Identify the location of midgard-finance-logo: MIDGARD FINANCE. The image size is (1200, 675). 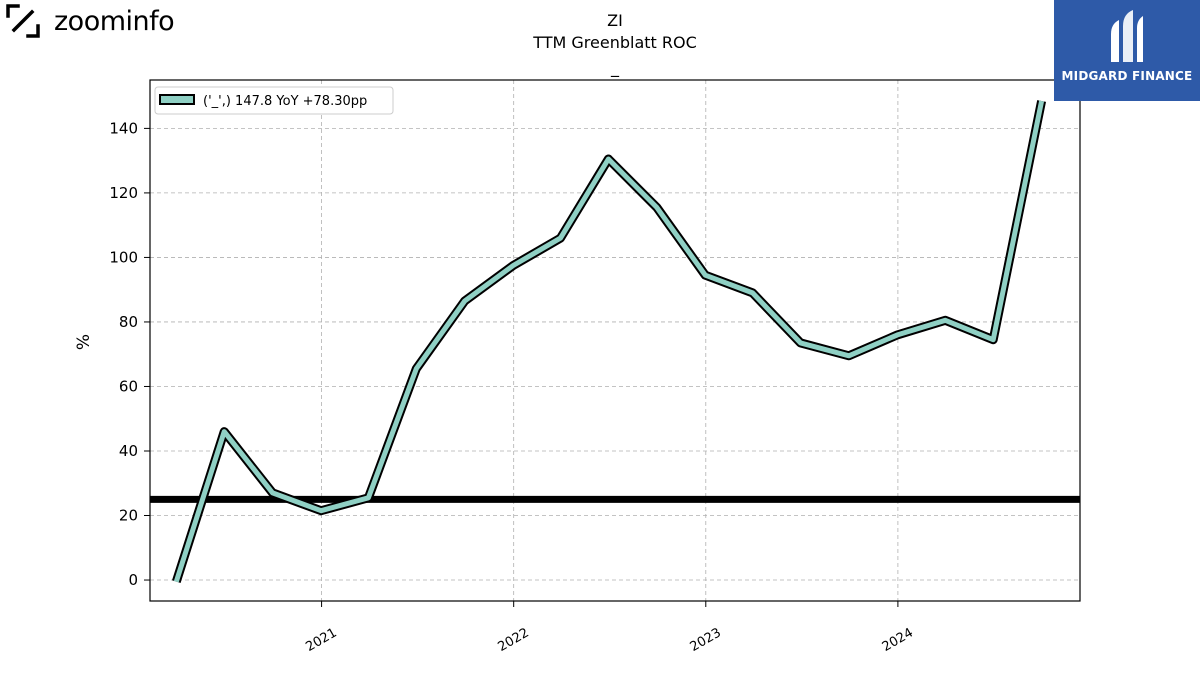
(1127, 50).